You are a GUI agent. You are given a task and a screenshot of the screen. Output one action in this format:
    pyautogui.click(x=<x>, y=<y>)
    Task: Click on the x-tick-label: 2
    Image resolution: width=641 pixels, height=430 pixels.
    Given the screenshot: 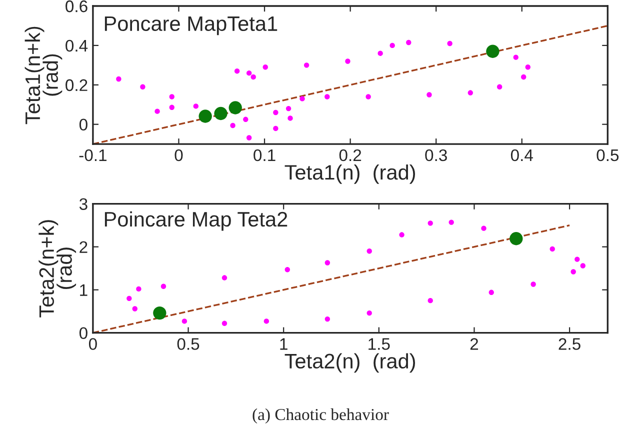 What is the action you would take?
    pyautogui.click(x=474, y=344)
    